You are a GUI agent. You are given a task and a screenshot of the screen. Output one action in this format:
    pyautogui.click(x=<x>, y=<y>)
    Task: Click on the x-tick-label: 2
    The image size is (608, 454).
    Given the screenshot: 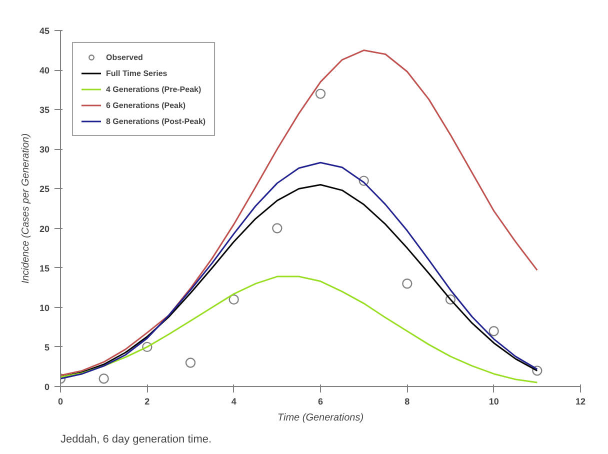 What is the action you would take?
    pyautogui.click(x=147, y=401)
    